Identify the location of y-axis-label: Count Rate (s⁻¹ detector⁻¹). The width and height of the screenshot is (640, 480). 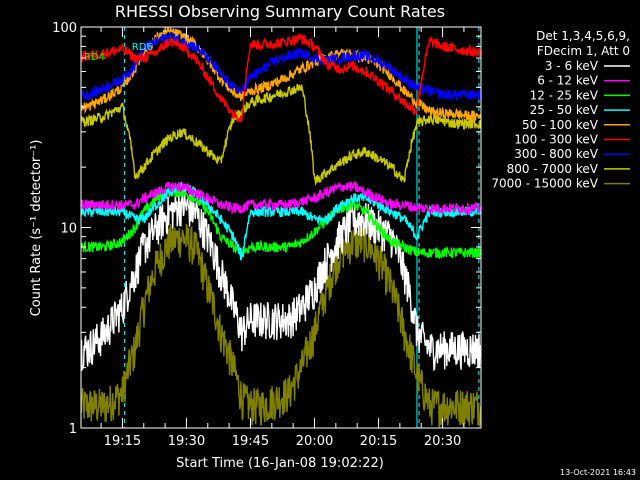
(36, 228).